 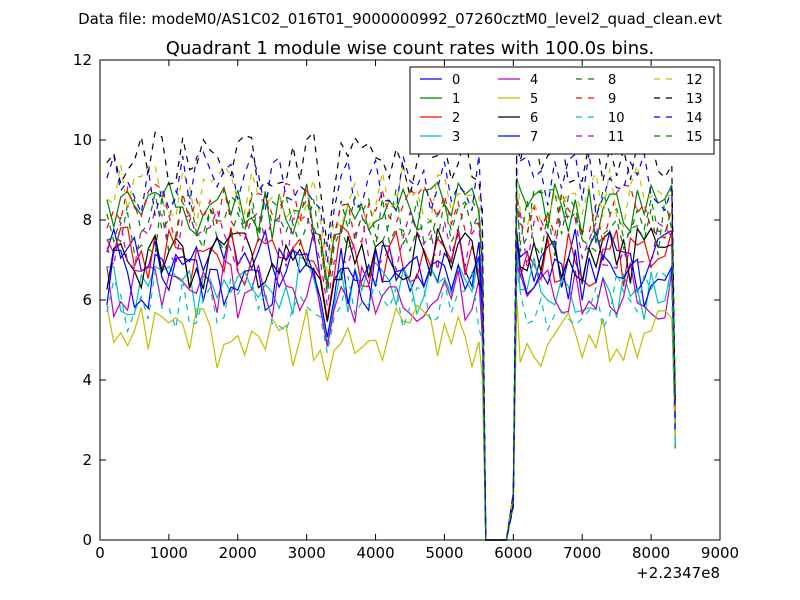 I want to click on x-tick-label: 5000, so click(x=444, y=553).